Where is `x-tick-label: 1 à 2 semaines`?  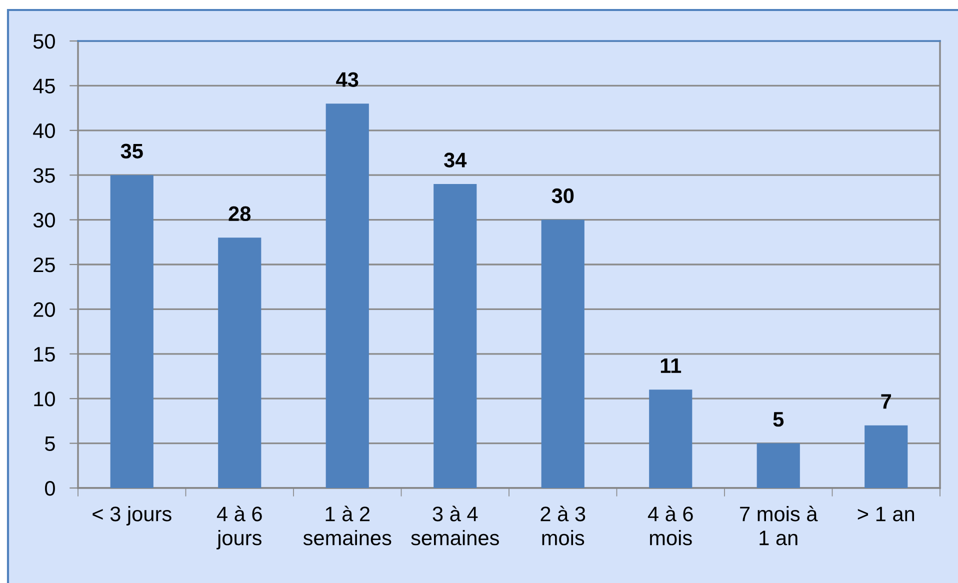
x-tick-label: 1 à 2 semaines is located at coordinates (347, 526).